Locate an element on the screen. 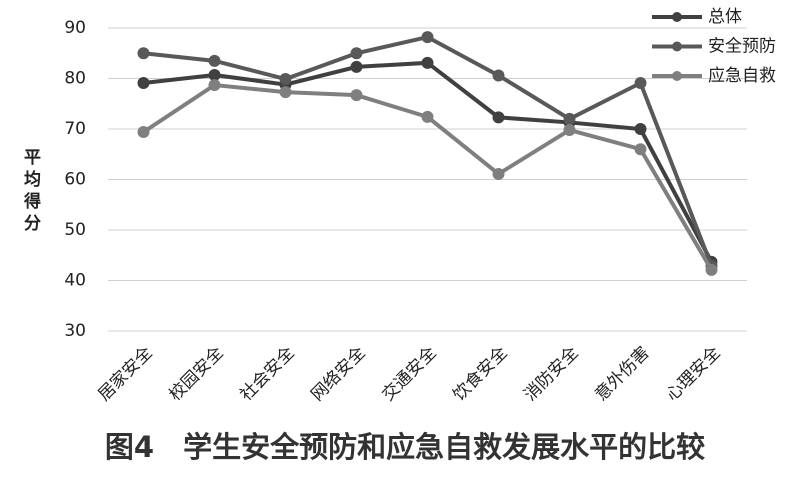 The width and height of the screenshot is (795, 479). y-tick-label: 90 is located at coordinates (75, 28).